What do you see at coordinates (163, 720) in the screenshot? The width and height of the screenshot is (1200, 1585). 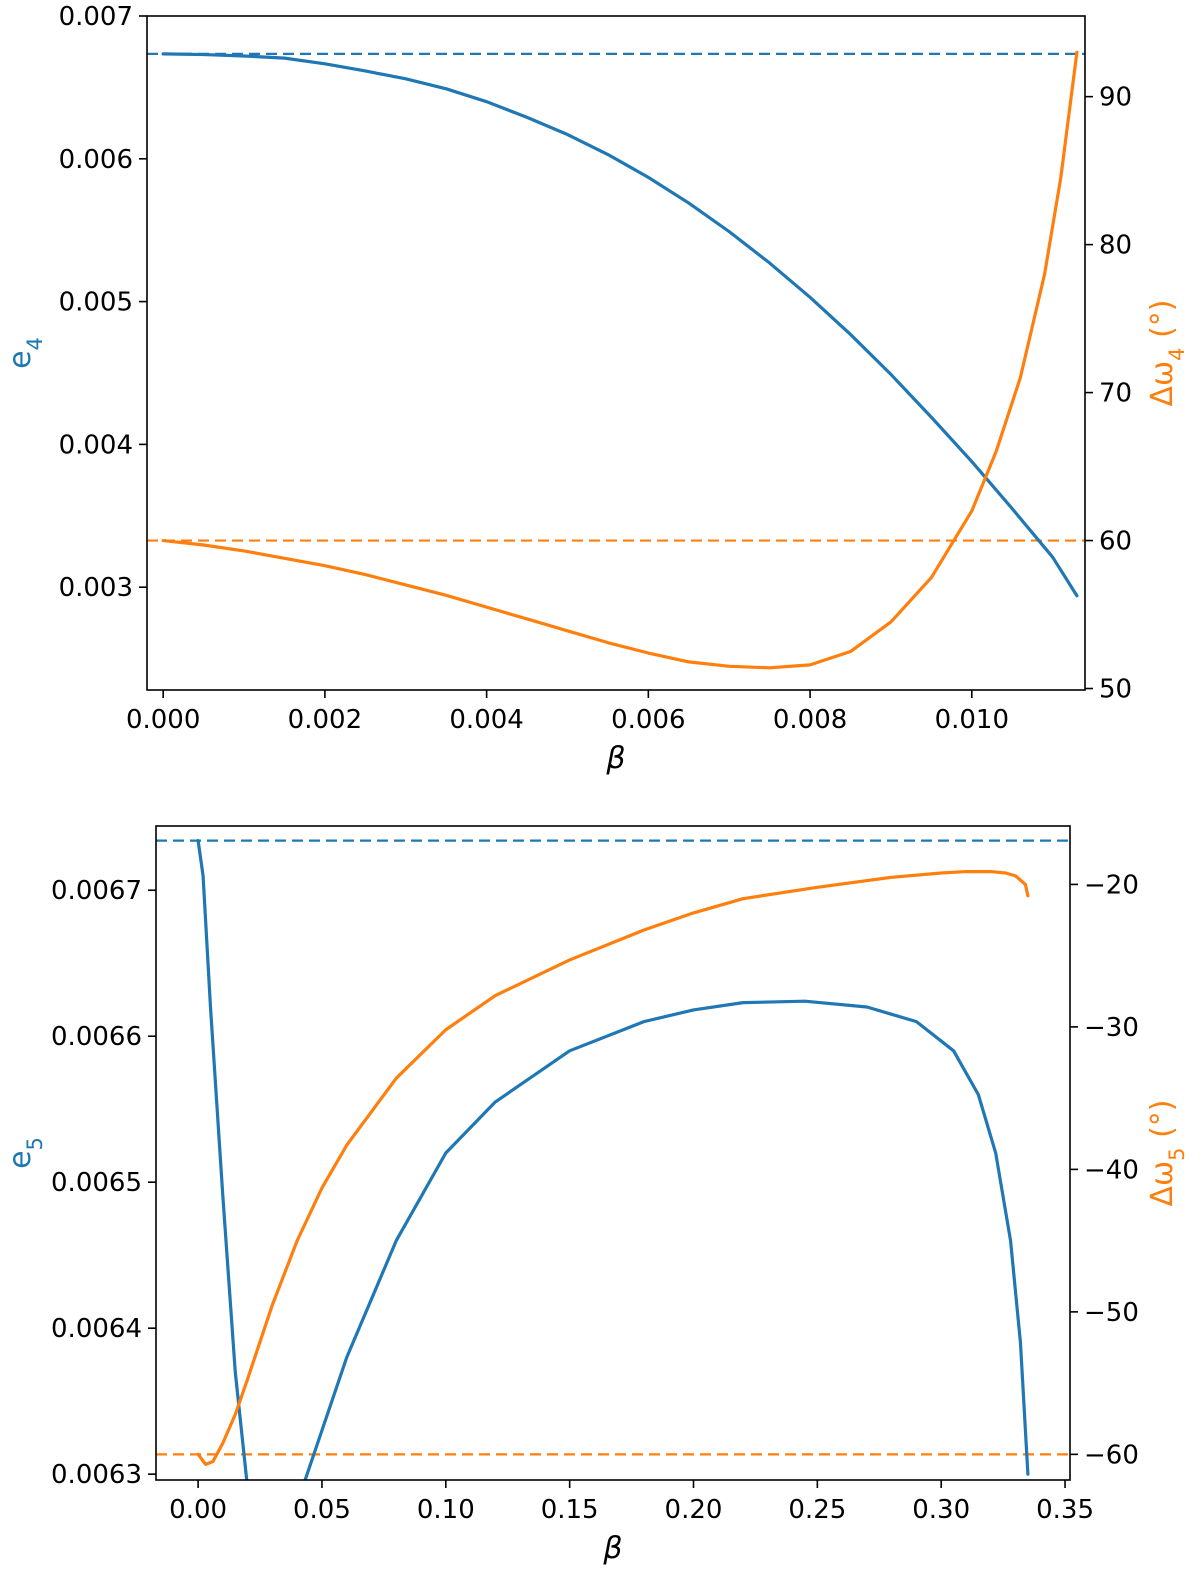 I see `top-x-tick-label: 0.000` at bounding box center [163, 720].